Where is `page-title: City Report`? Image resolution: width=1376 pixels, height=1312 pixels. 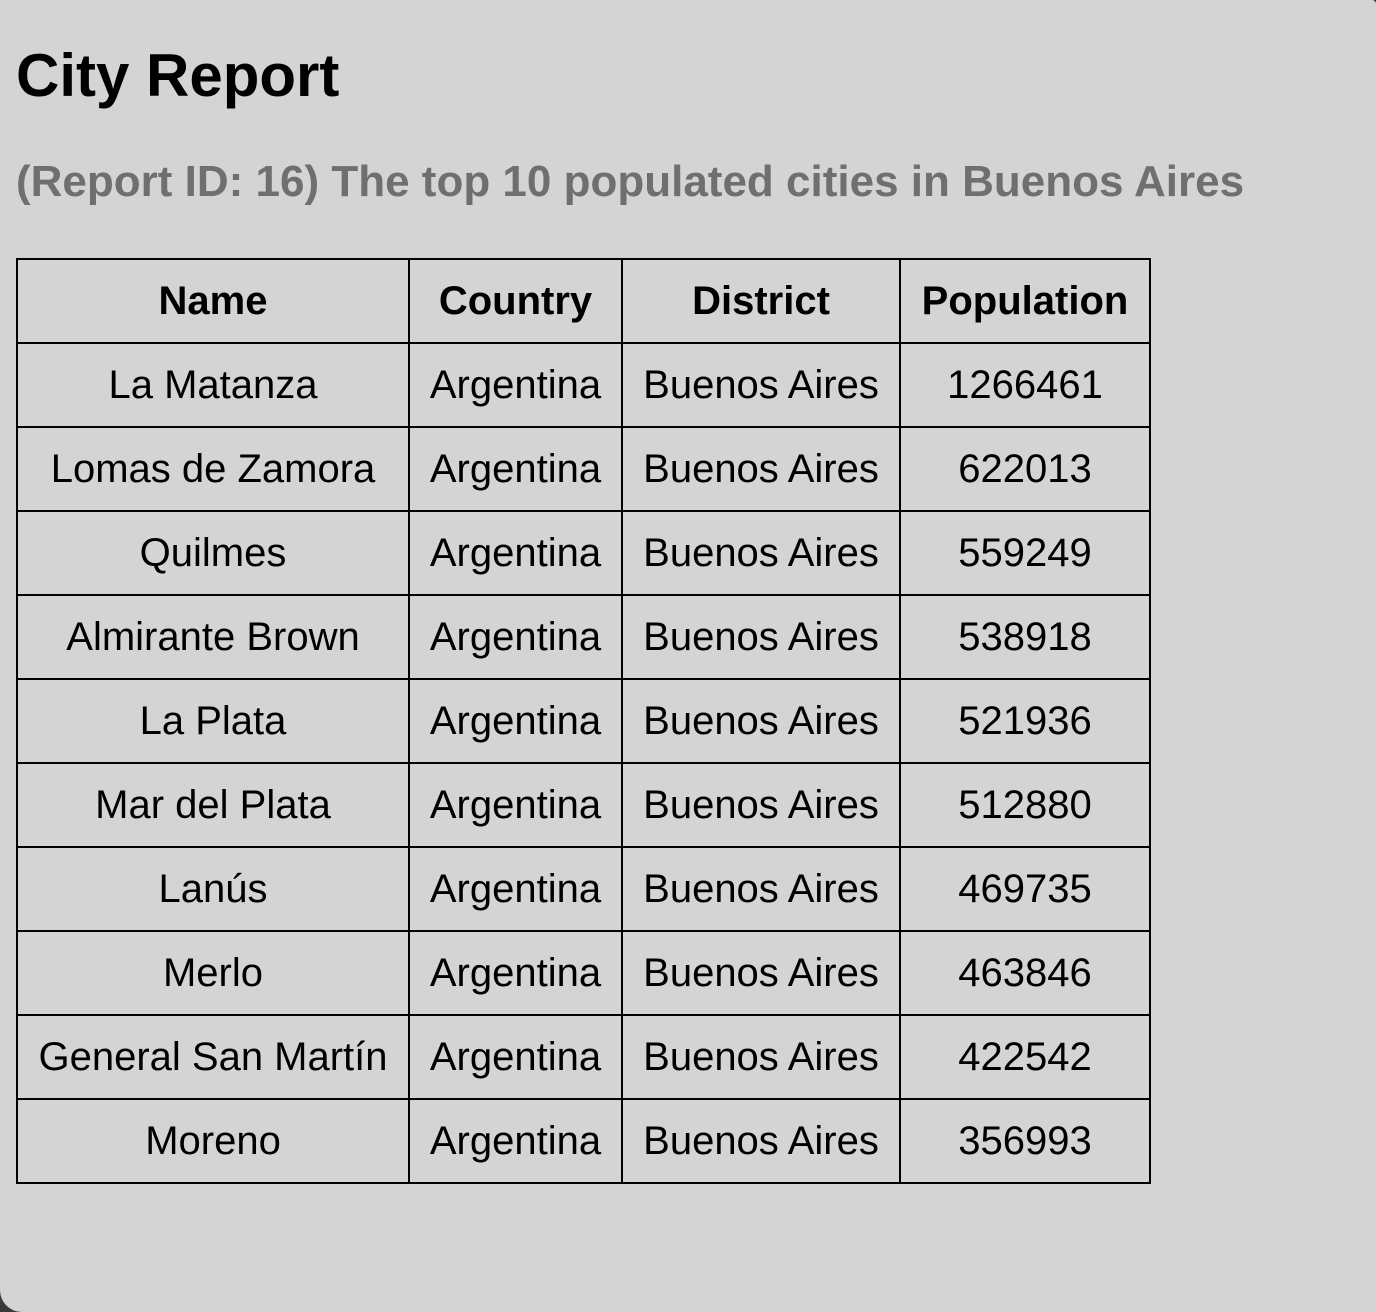 page-title: City Report is located at coordinates (178, 75).